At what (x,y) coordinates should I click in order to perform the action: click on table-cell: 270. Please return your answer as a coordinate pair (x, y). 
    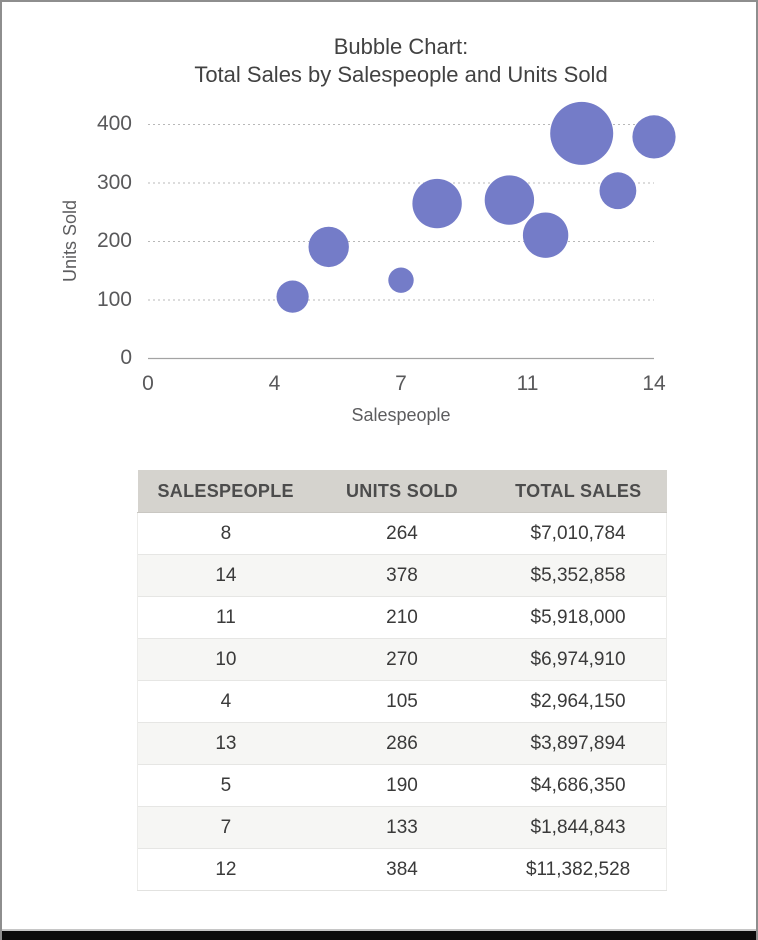
    Looking at the image, I should click on (402, 659).